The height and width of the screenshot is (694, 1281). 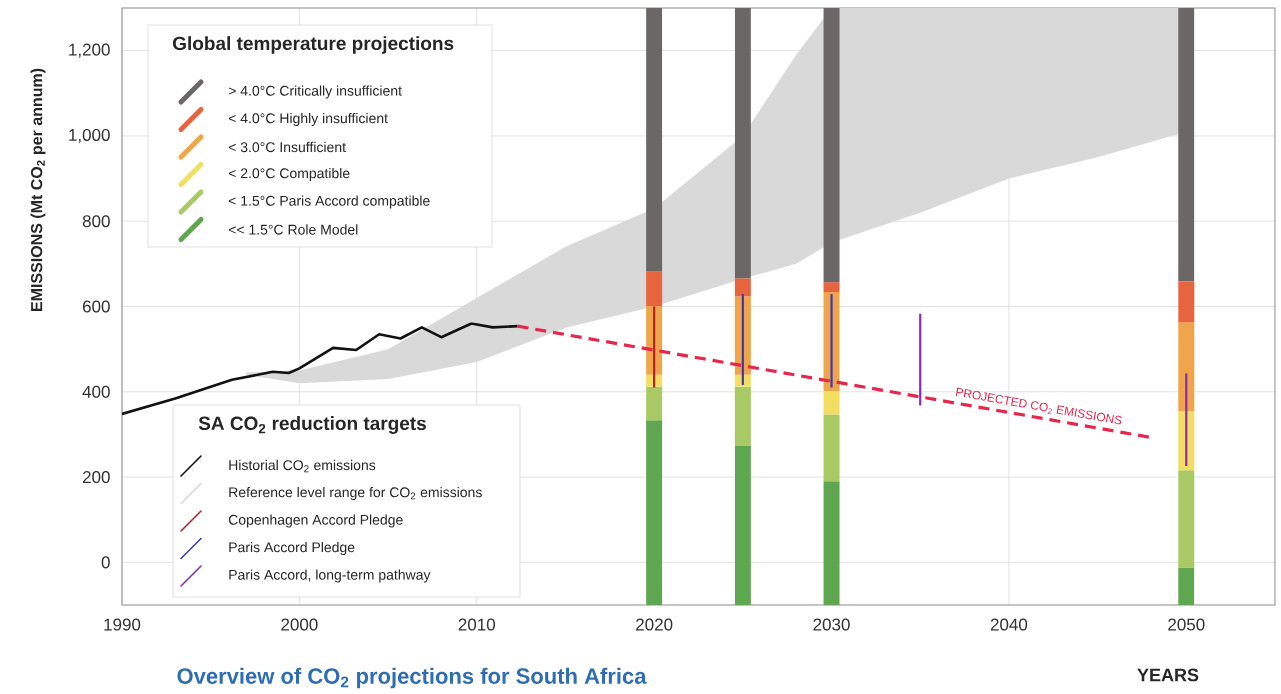 I want to click on legend-label: < 4.0°C Highly insufficient, so click(x=308, y=119).